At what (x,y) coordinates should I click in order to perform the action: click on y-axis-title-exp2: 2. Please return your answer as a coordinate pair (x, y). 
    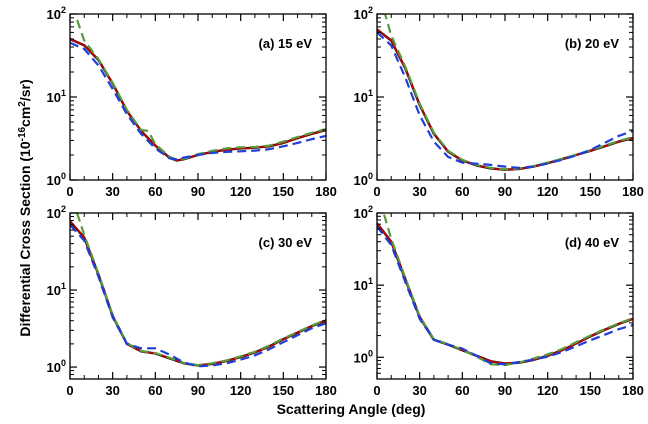
    Looking at the image, I should click on (22, 104).